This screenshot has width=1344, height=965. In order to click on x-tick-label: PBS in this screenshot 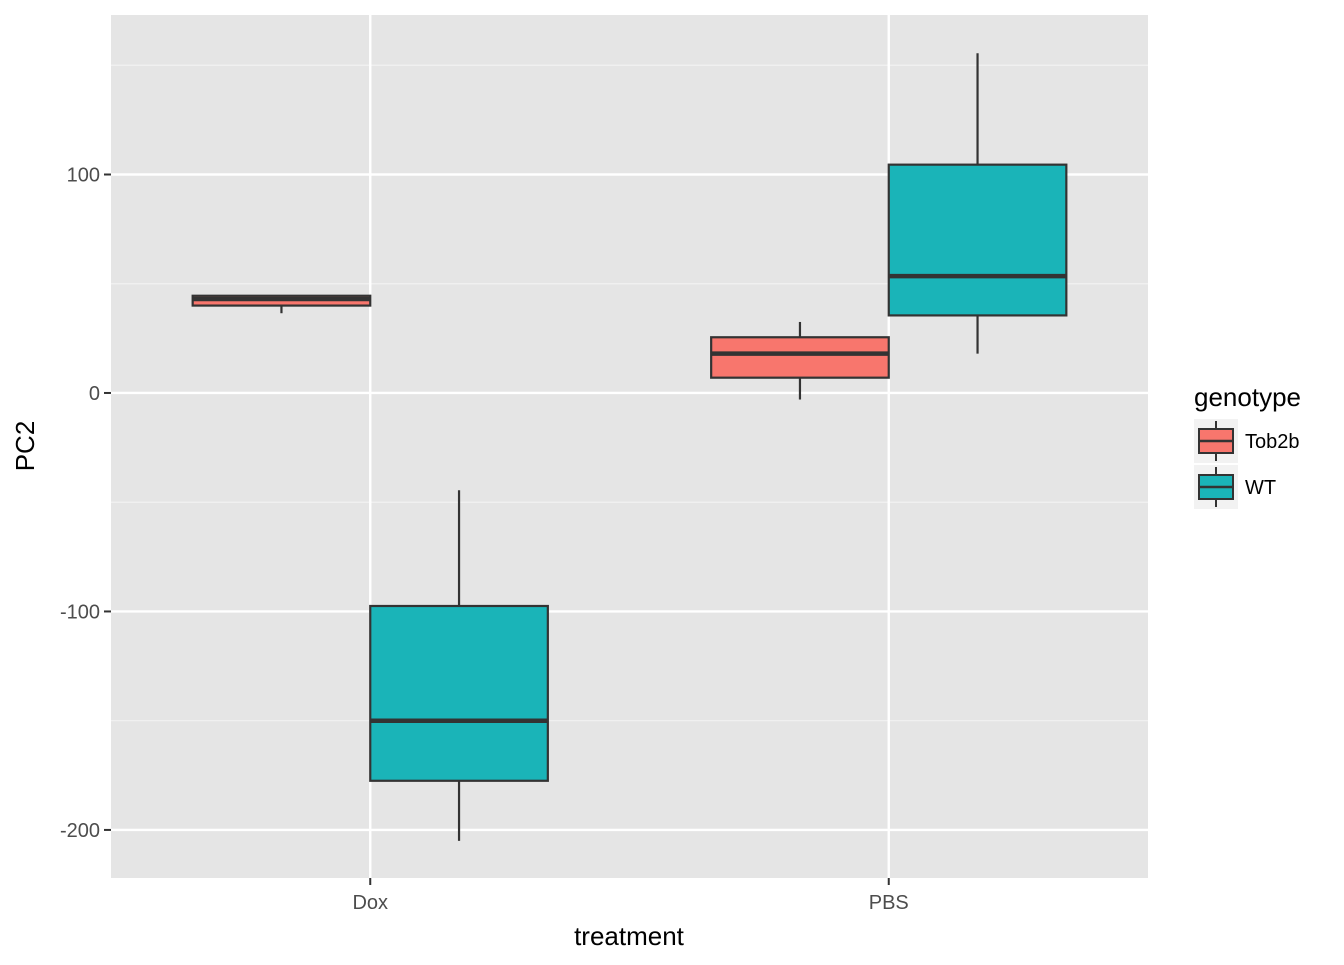, I will do `click(889, 903)`.